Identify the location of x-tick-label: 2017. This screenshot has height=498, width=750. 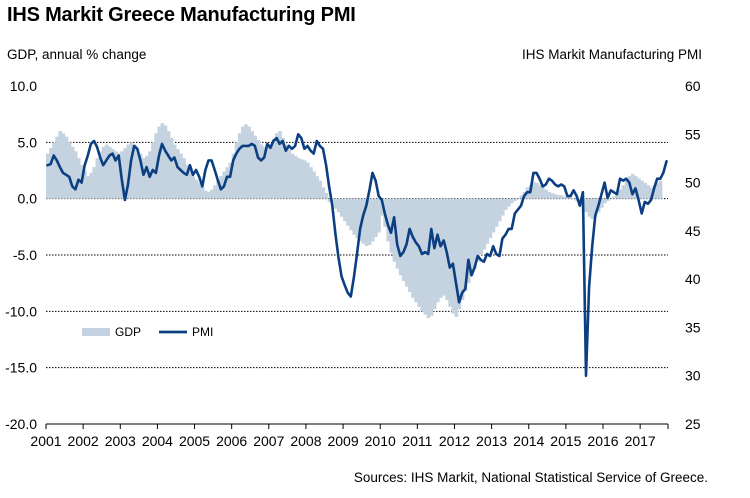
(640, 441).